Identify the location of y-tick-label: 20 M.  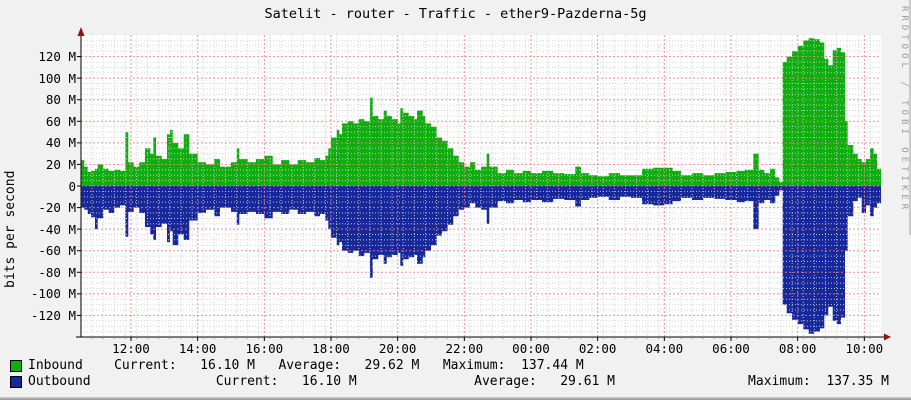
(60, 164).